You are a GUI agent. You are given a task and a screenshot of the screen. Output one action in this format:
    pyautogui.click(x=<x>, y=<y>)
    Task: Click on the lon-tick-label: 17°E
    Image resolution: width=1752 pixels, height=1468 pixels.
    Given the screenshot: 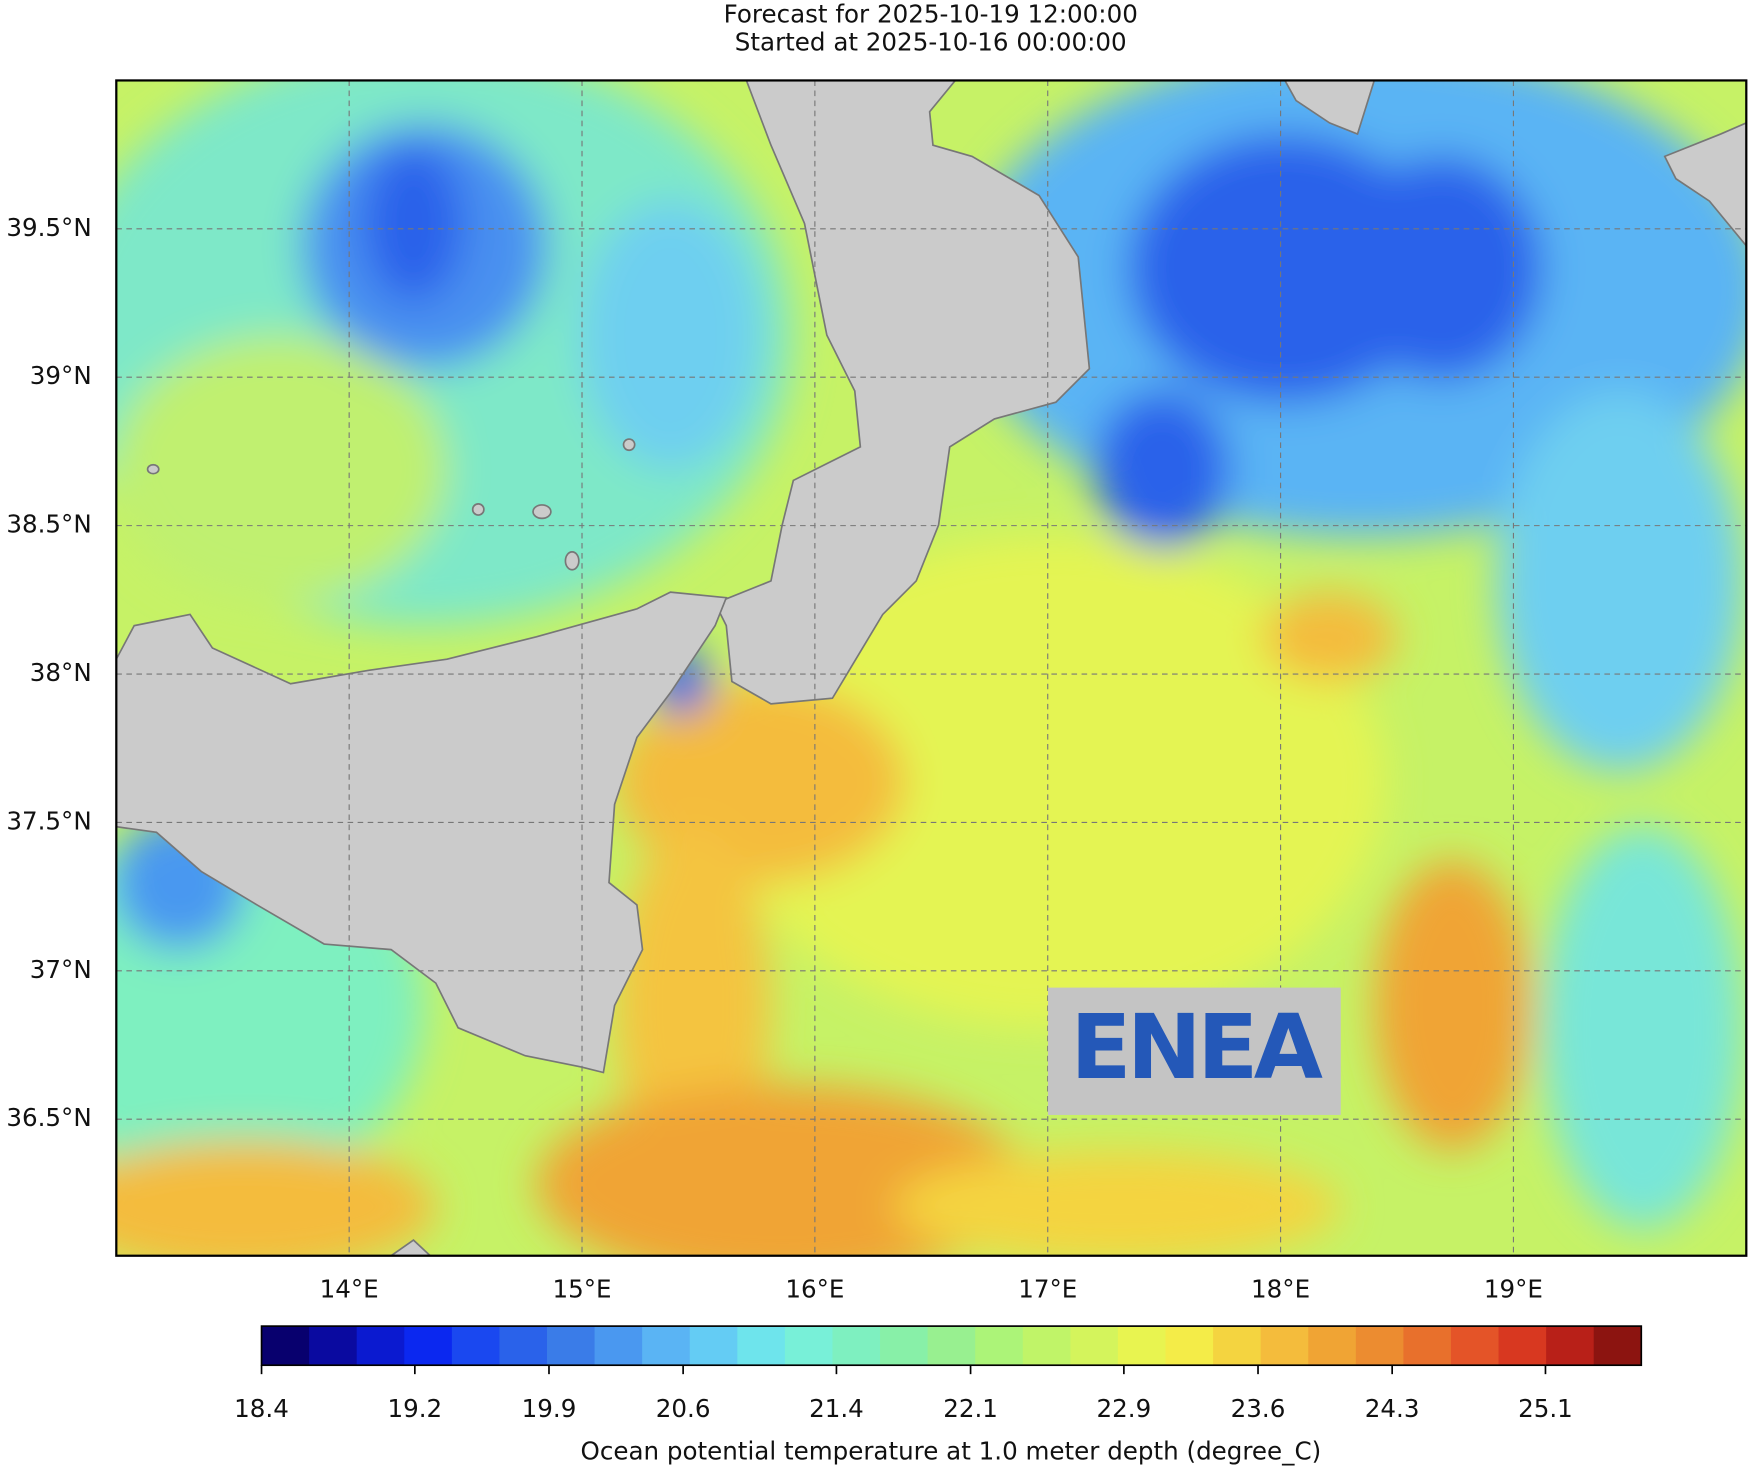 What is the action you would take?
    pyautogui.click(x=1047, y=1288)
    